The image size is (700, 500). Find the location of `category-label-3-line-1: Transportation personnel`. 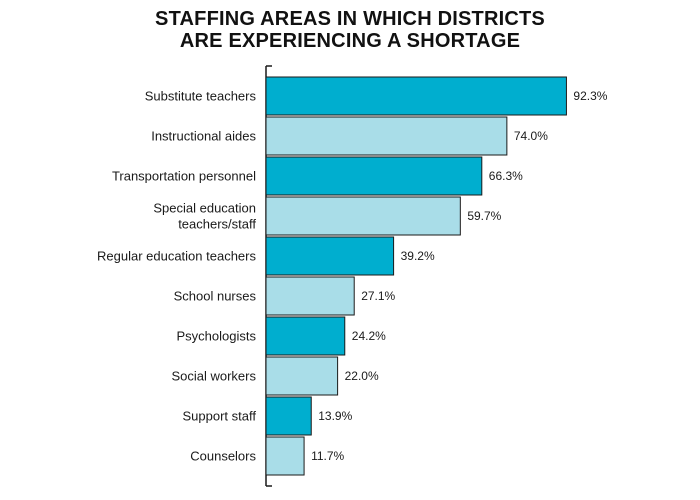

category-label-3-line-1: Transportation personnel is located at coordinates (184, 176).